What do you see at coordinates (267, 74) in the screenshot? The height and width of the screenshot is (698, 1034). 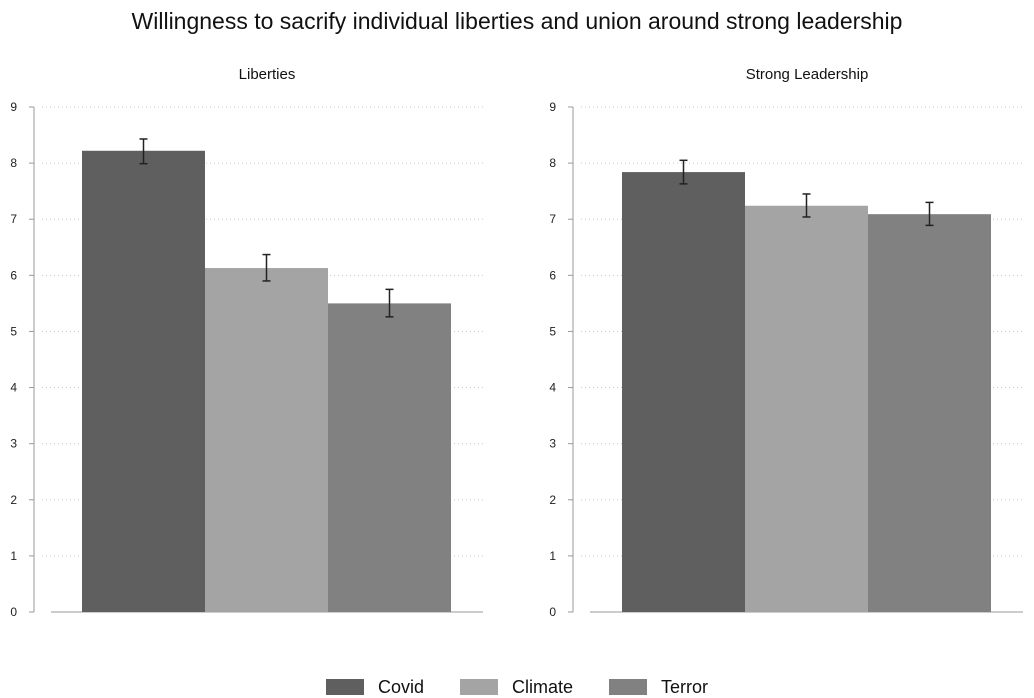 I see `panel-title-liberties: Liberties` at bounding box center [267, 74].